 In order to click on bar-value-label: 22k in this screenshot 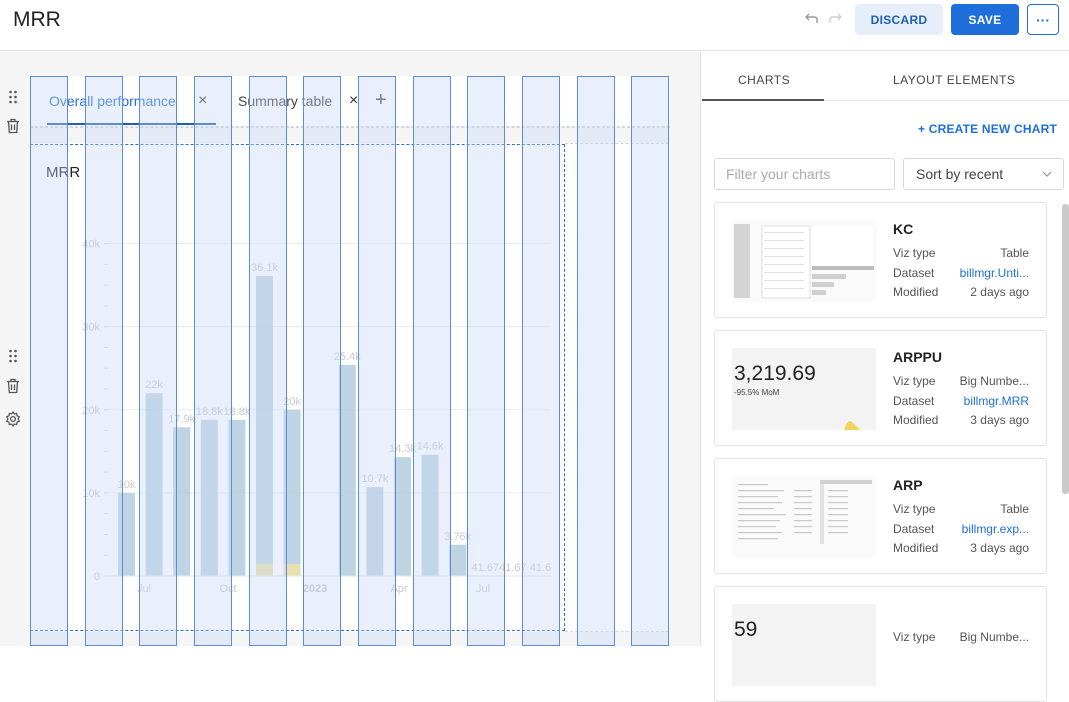, I will do `click(154, 385)`.